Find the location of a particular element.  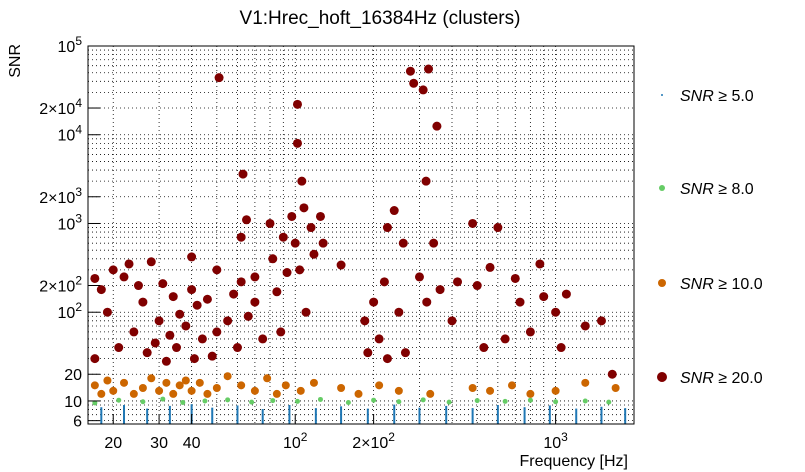

y-tick-label: 6 is located at coordinates (77, 422).